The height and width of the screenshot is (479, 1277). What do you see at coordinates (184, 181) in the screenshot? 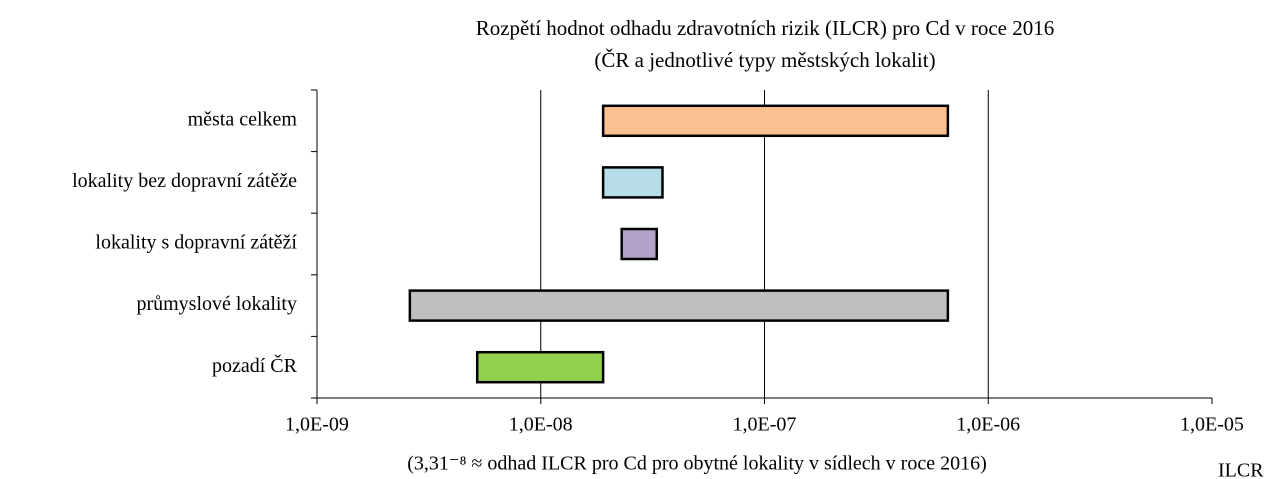
I see `y-tick-label: lokality bez dopravní zátěže` at bounding box center [184, 181].